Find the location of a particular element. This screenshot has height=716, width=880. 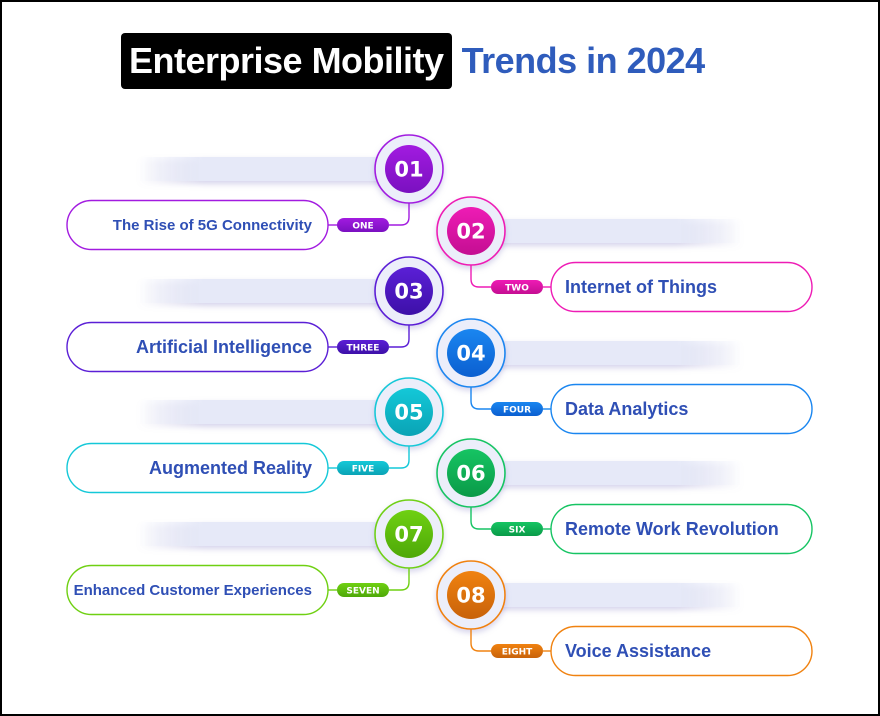

ordinal-tag-text: TWO is located at coordinates (517, 288).